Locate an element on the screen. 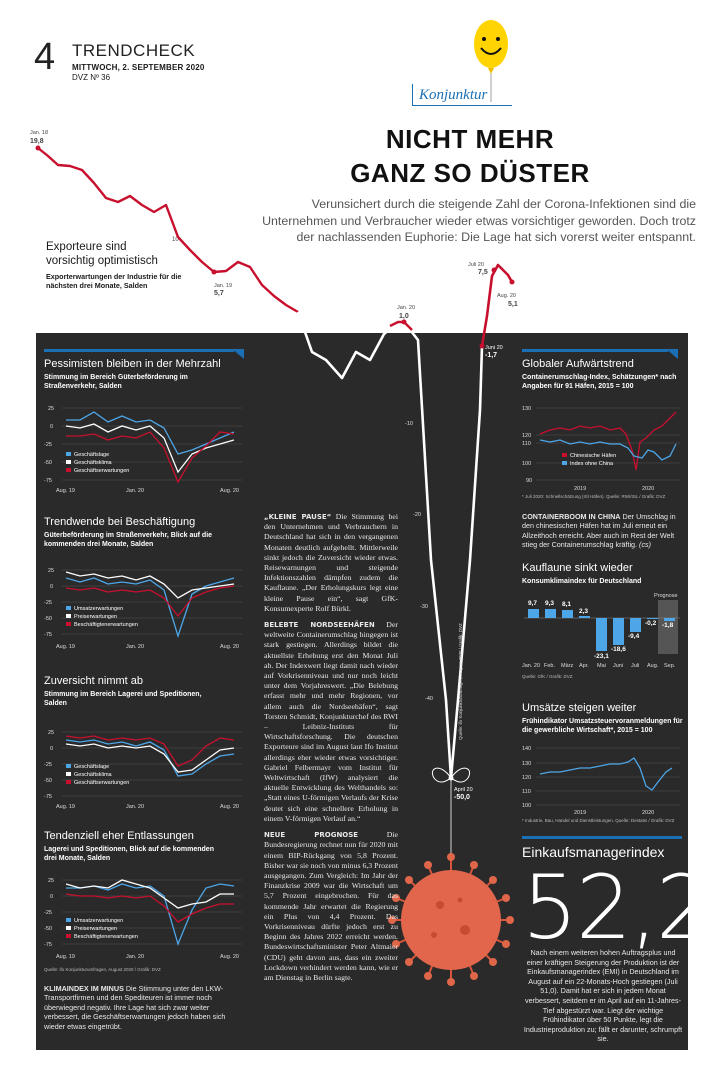 The width and height of the screenshot is (724, 1080). main-chart-title: Exporteure sind vorsichtig optimistisch is located at coordinates (102, 254).